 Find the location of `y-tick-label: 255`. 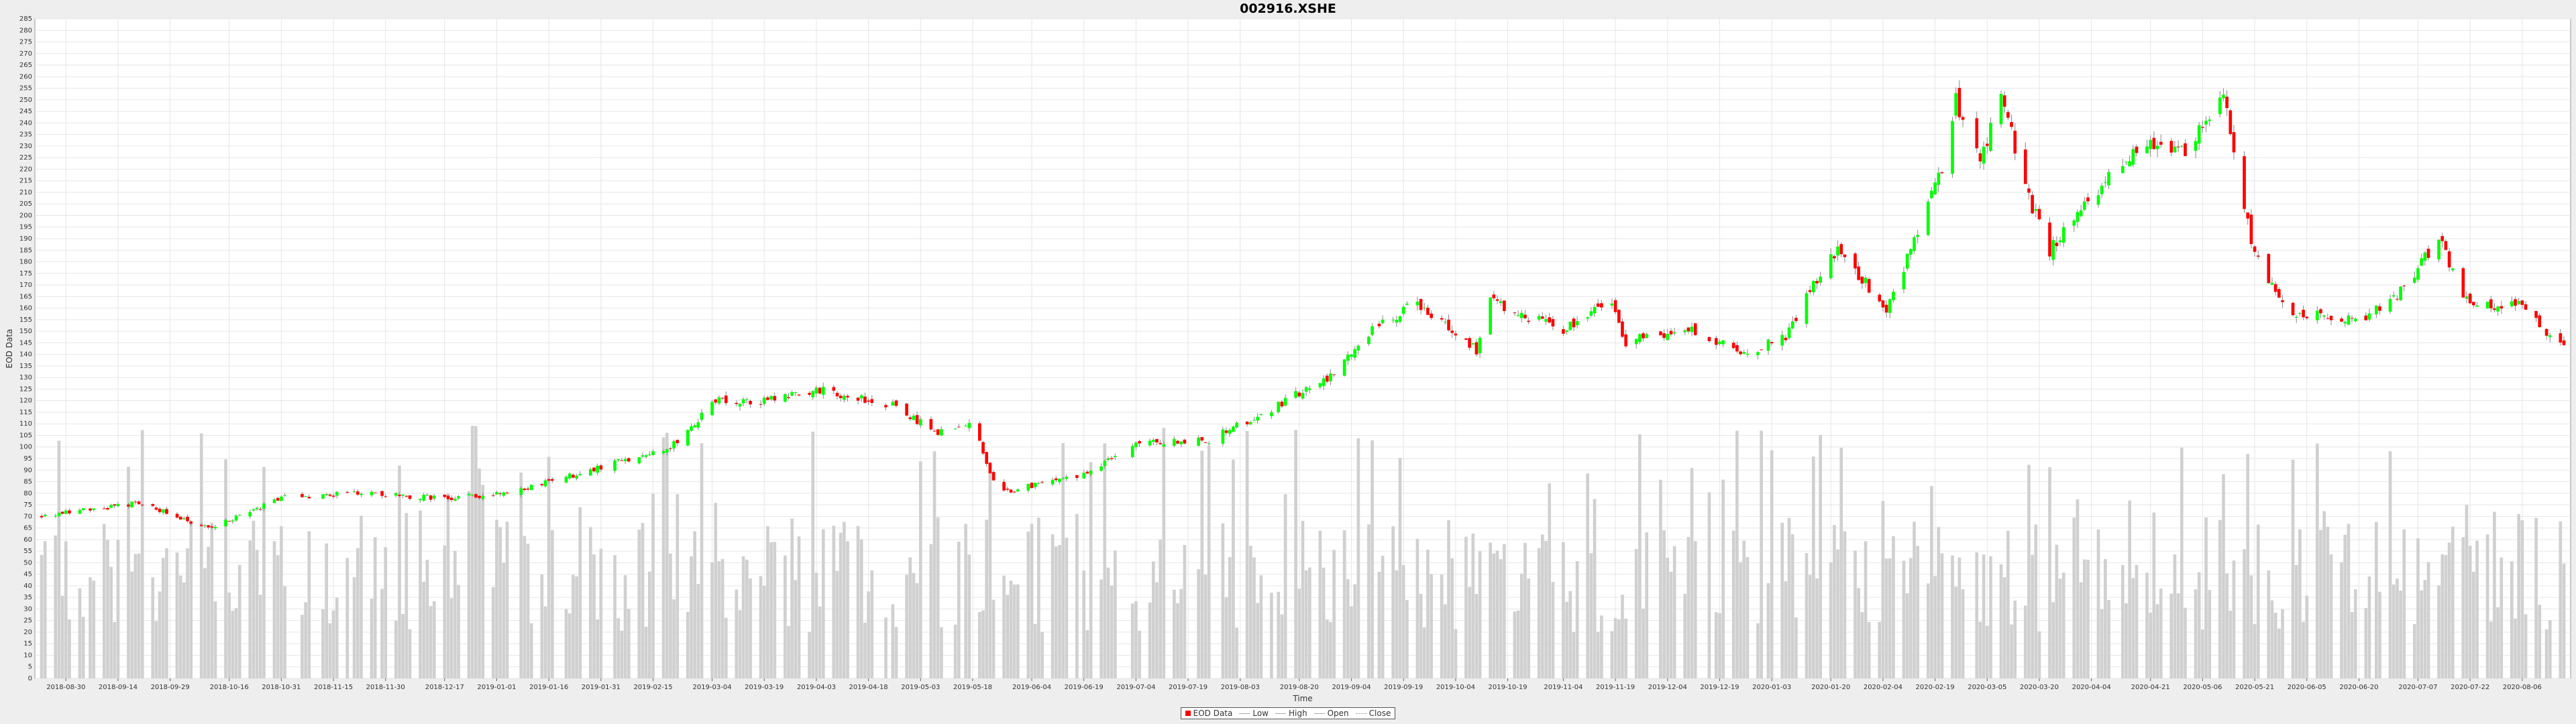

y-tick-label: 255 is located at coordinates (25, 89).